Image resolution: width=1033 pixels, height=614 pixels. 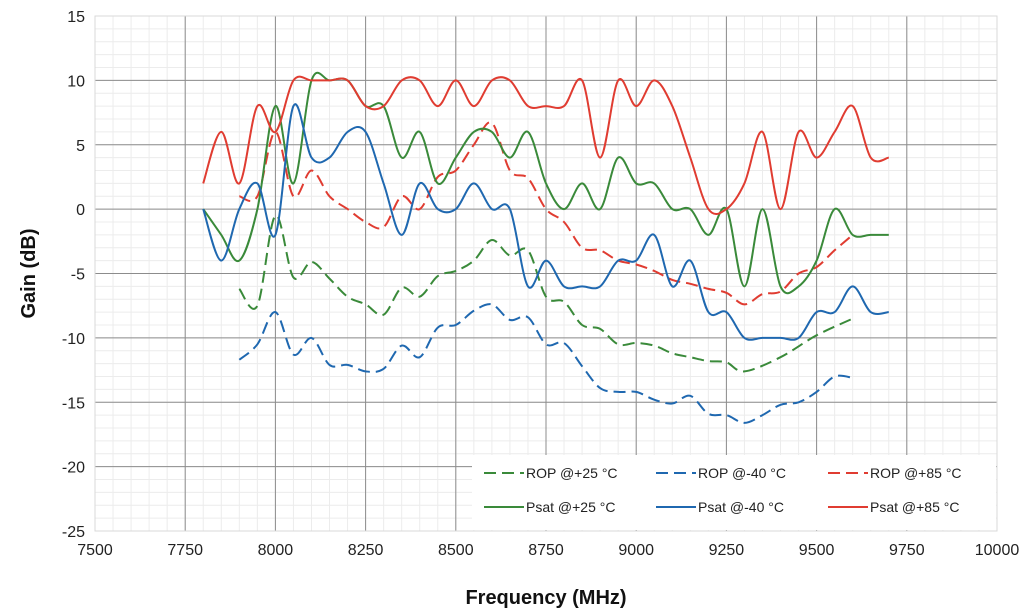 I want to click on legend-label-4: Psat @-40 °C, so click(x=741, y=507).